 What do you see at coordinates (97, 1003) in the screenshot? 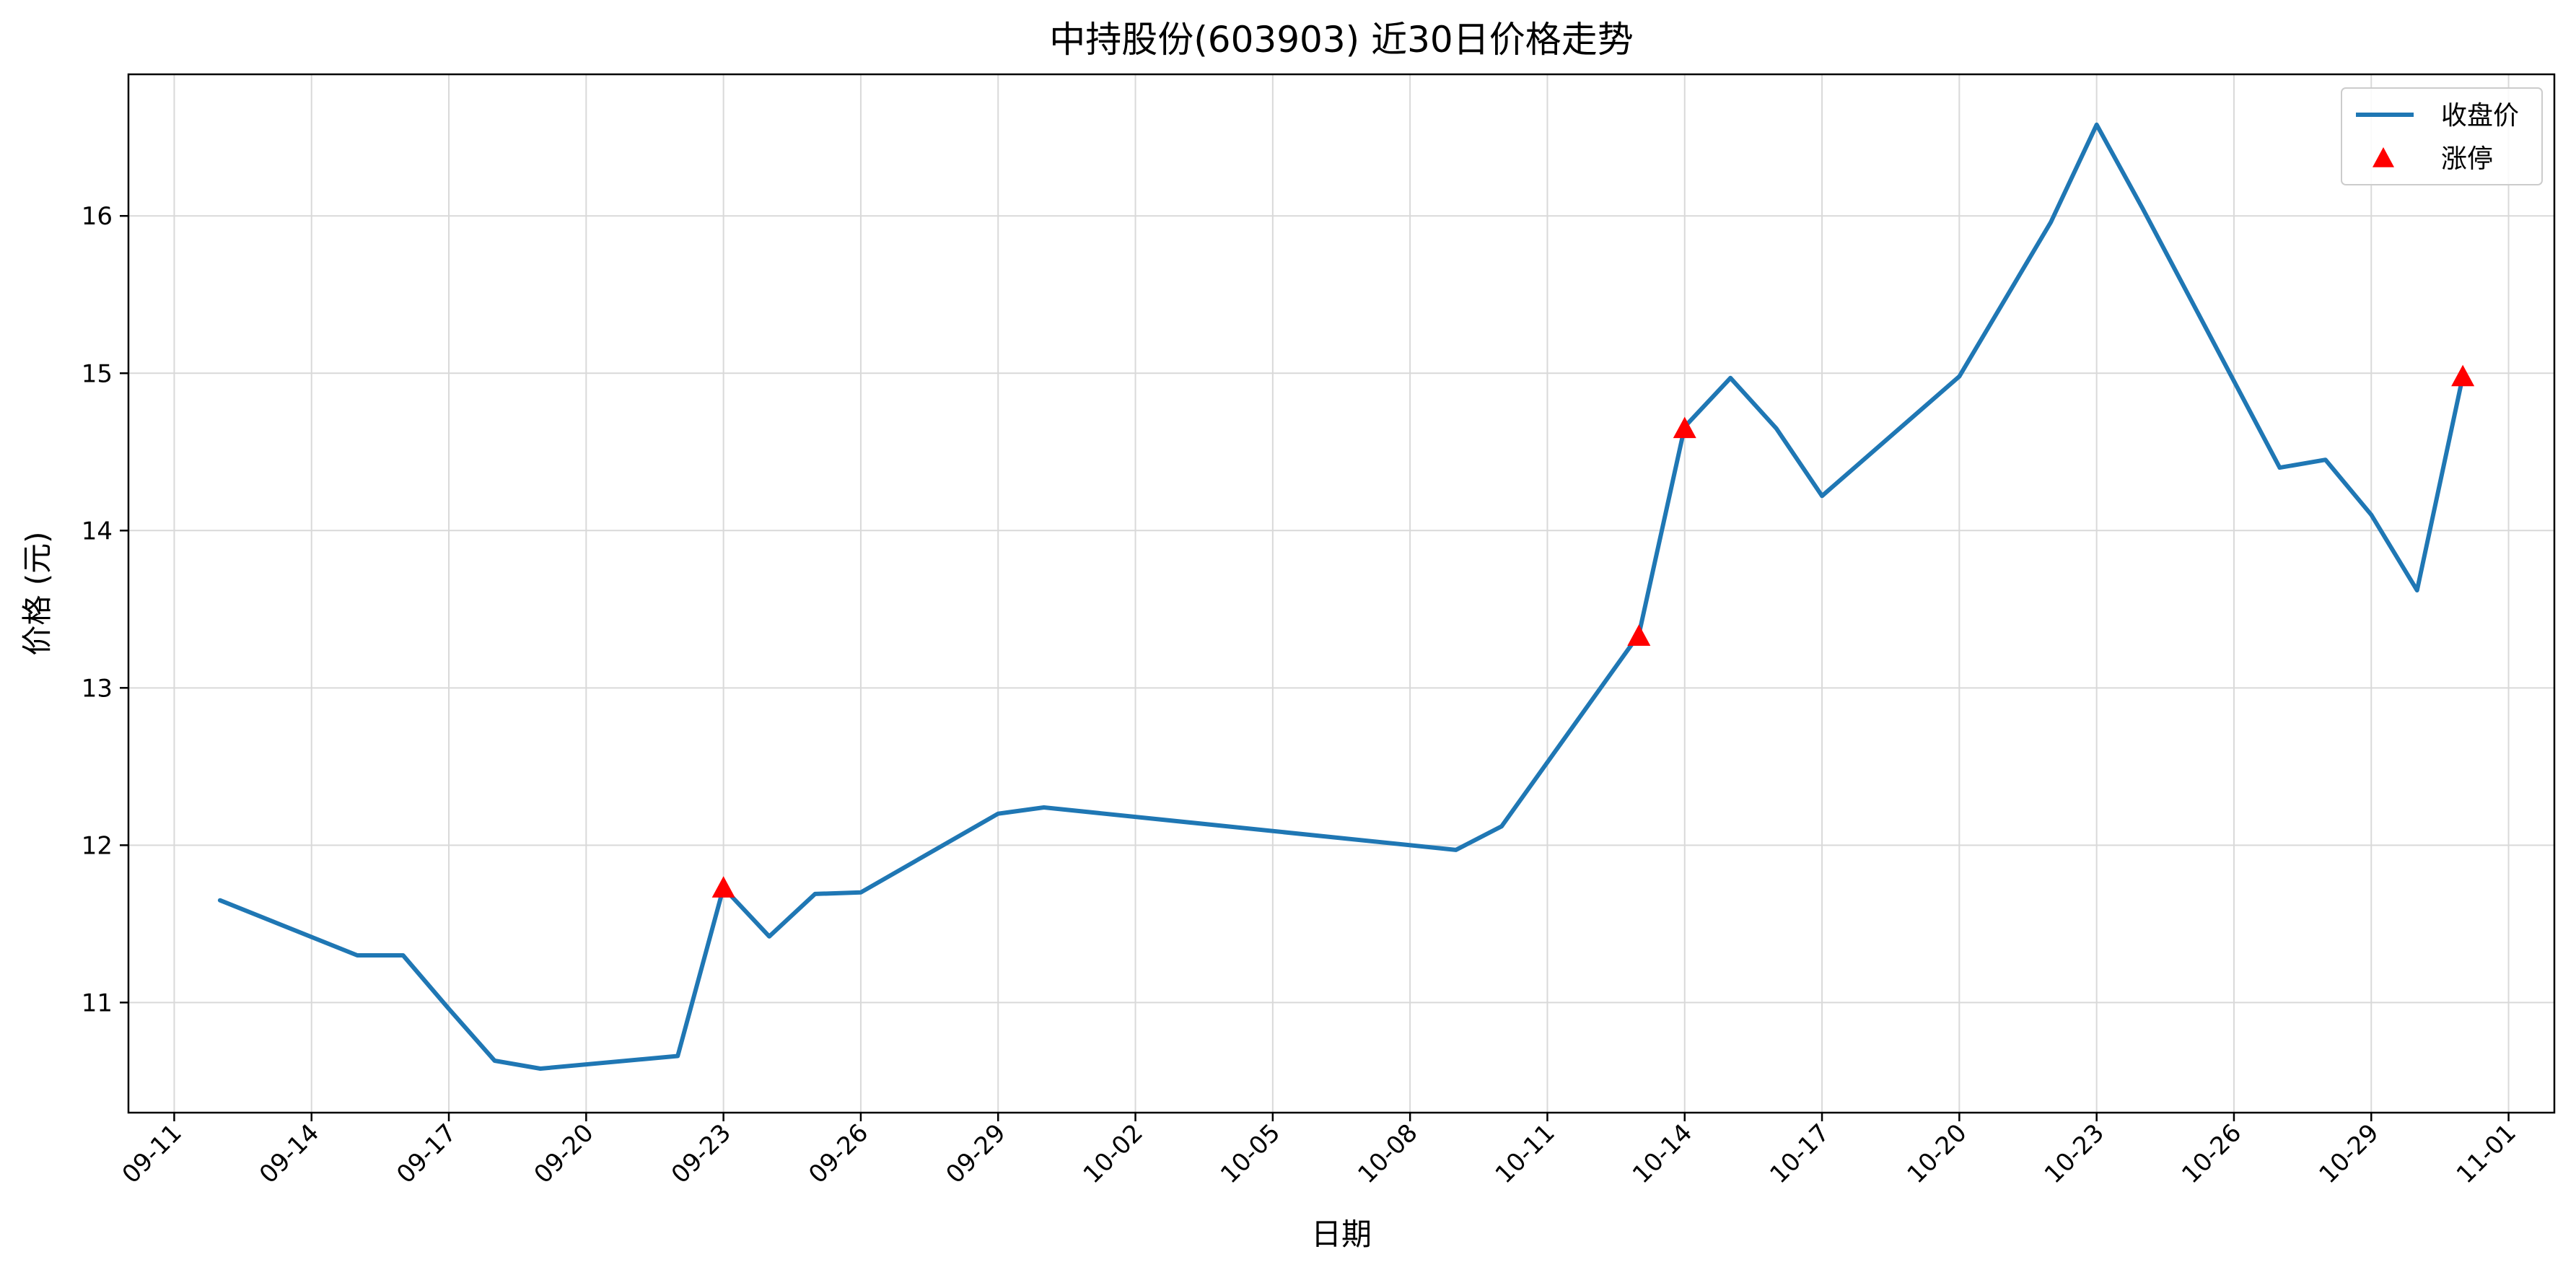
I see `y-tick-label: 11` at bounding box center [97, 1003].